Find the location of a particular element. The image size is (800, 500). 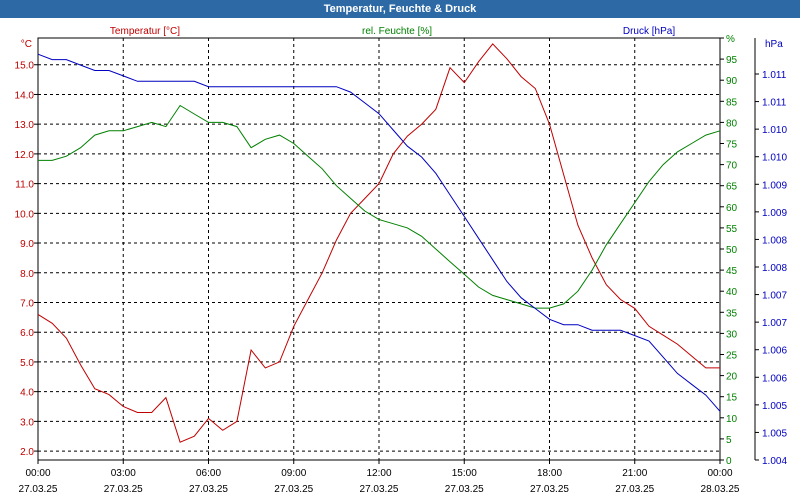

temperature-tick-label: 8.0 is located at coordinates (27, 274).